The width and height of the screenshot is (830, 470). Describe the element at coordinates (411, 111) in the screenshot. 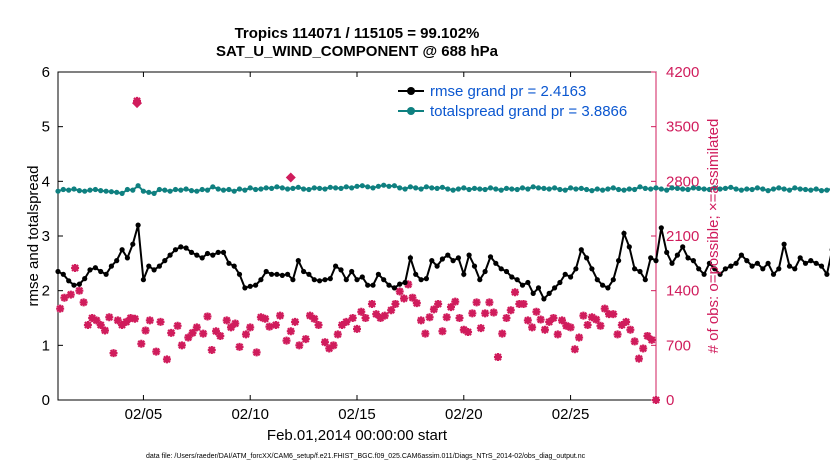

I see `legend-spread-marker` at that location.